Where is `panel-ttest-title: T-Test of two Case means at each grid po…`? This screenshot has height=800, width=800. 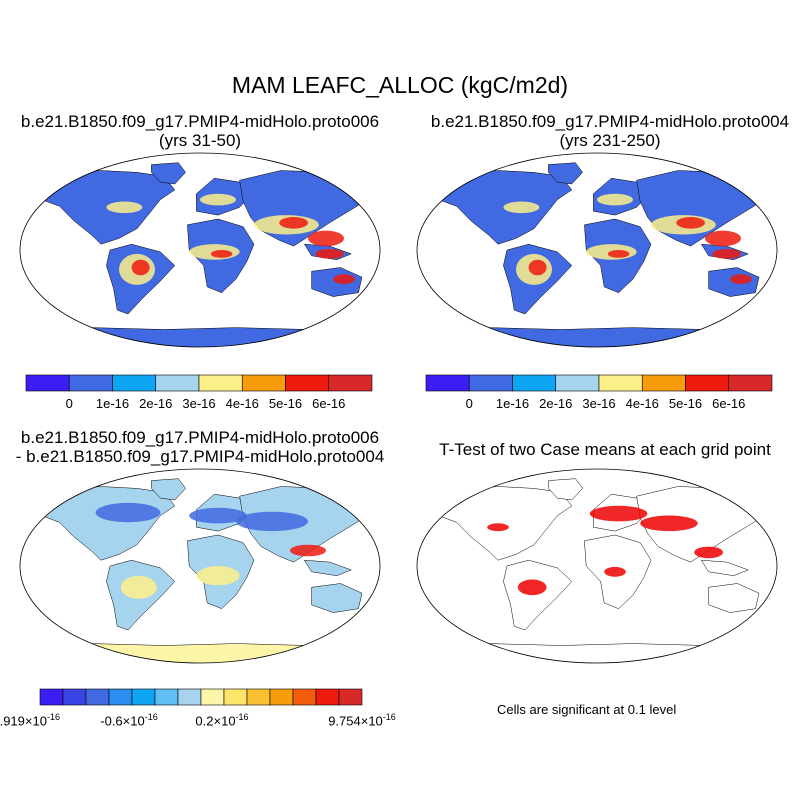 panel-ttest-title: T-Test of two Case means at each grid po… is located at coordinates (605, 449).